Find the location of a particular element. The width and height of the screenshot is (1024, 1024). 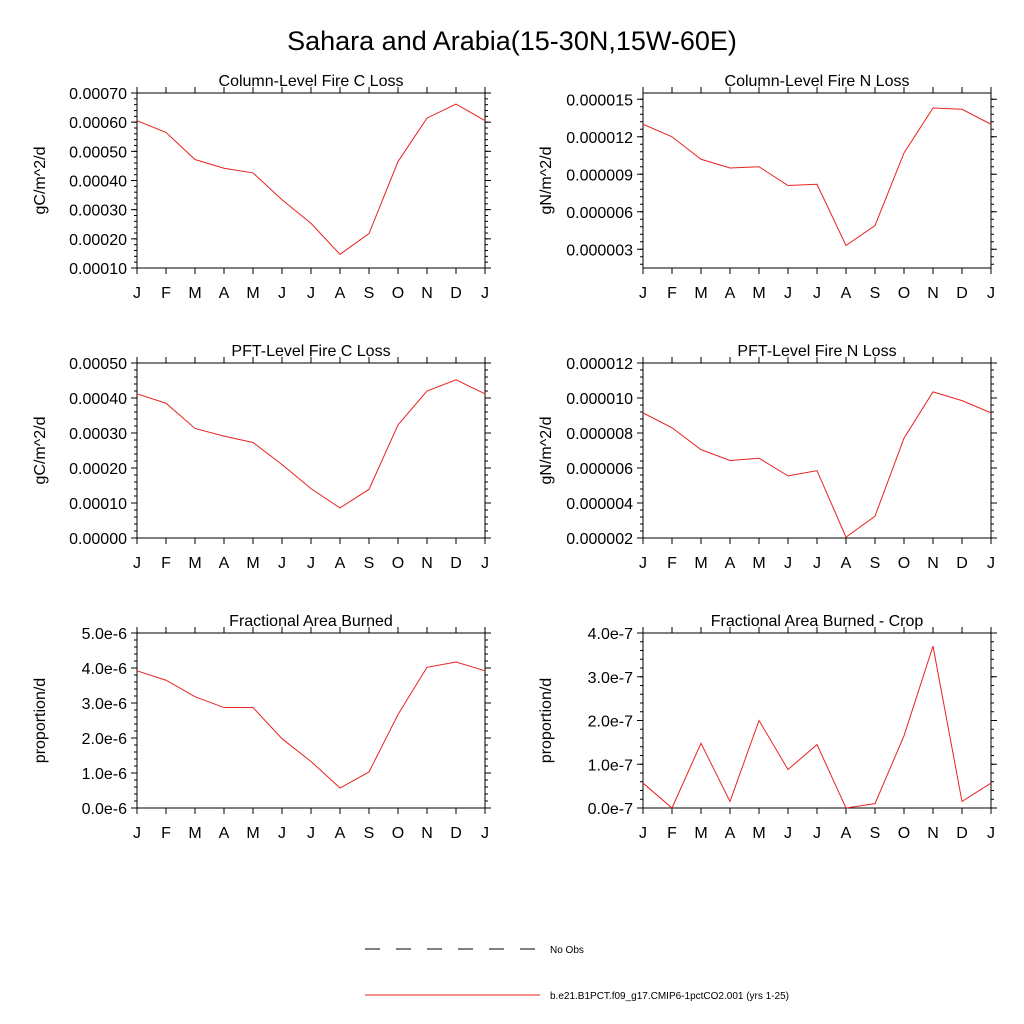

y-tick-label: 0.000006 is located at coordinates (599, 469).